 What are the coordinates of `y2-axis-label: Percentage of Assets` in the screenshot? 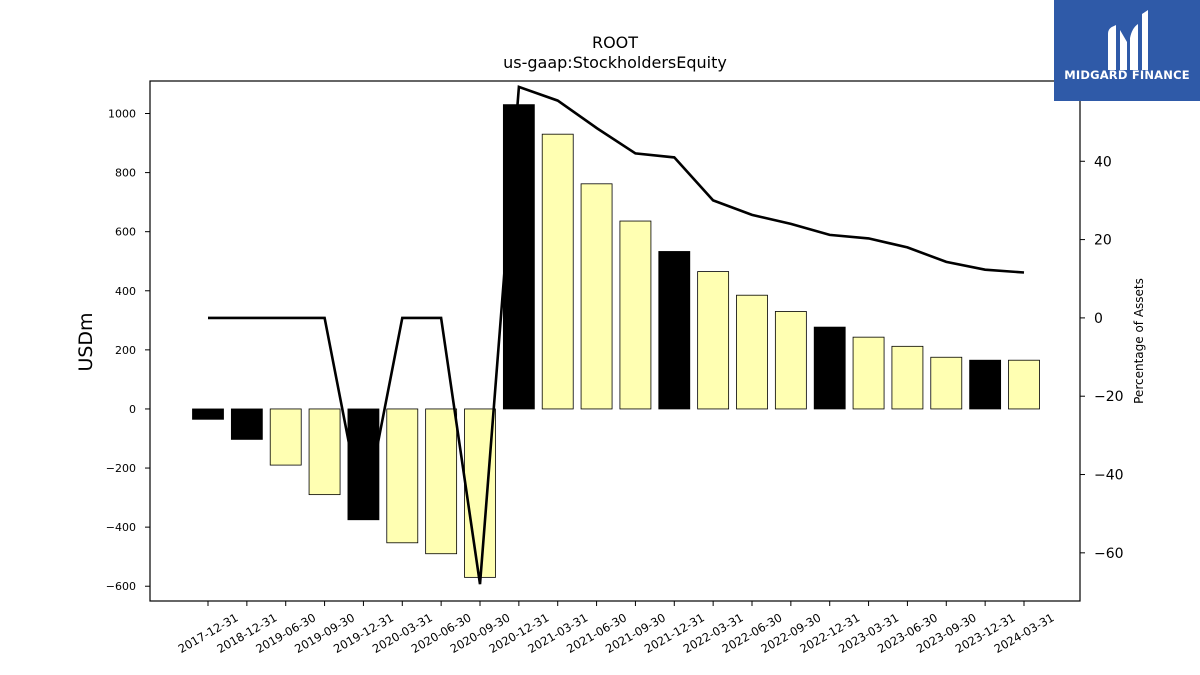 It's located at (1139, 341).